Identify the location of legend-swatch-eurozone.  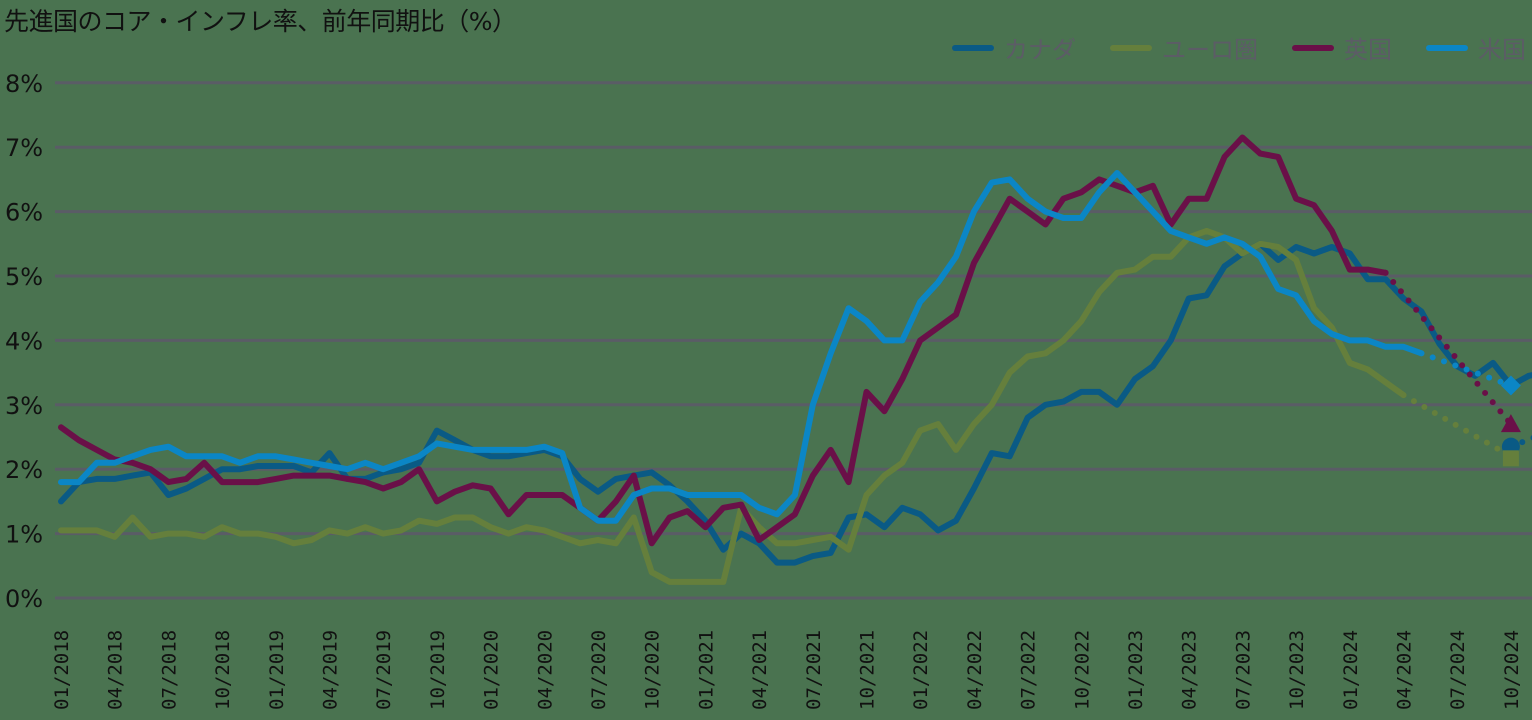
(1131, 47).